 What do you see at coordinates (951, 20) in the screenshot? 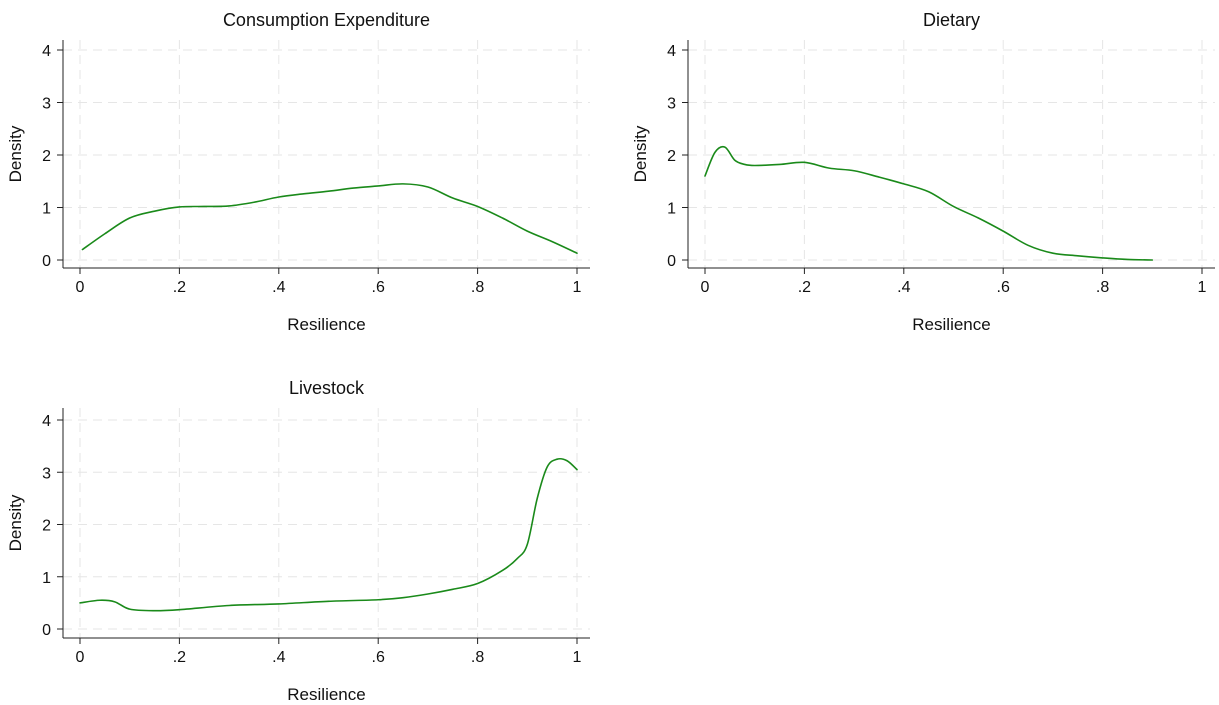
I see `chart-title: Dietary` at bounding box center [951, 20].